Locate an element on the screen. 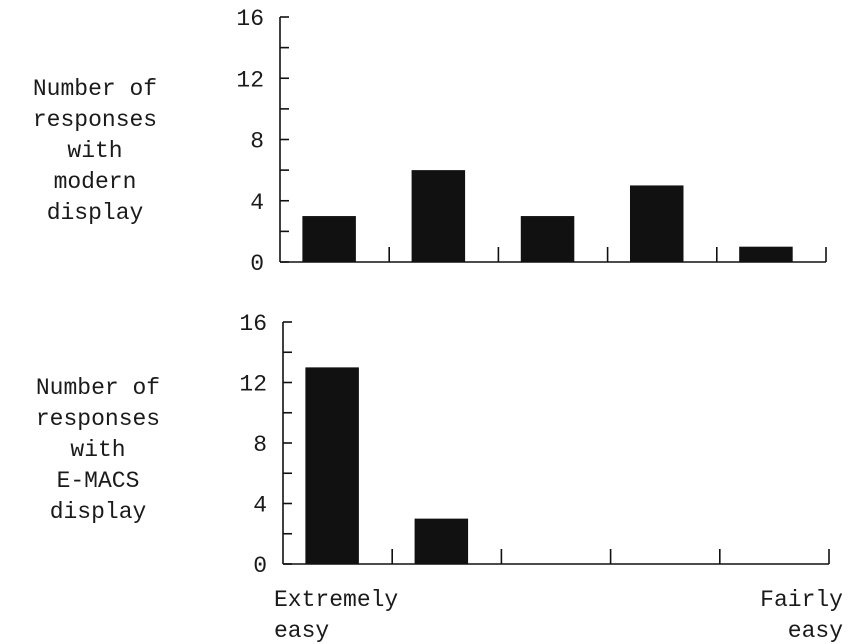  x-end-labels: Extremely easy Fairly easy is located at coordinates (558, 615).